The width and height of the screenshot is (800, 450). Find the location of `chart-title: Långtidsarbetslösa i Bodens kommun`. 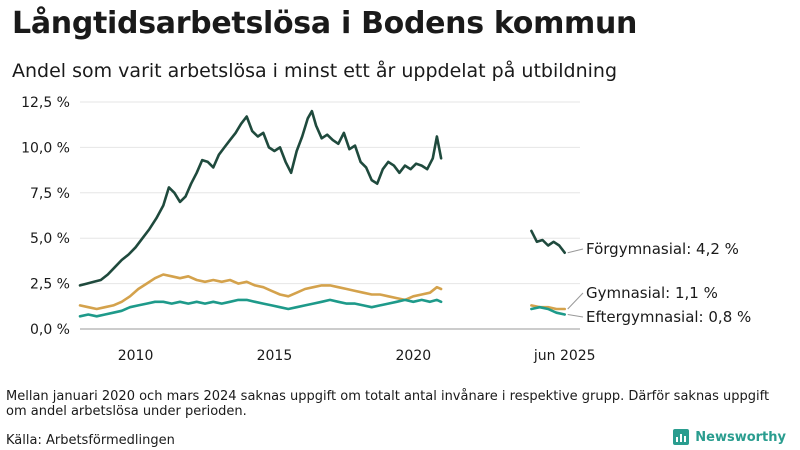

chart-title: Långtidsarbetslösa i Bodens kommun is located at coordinates (325, 23).